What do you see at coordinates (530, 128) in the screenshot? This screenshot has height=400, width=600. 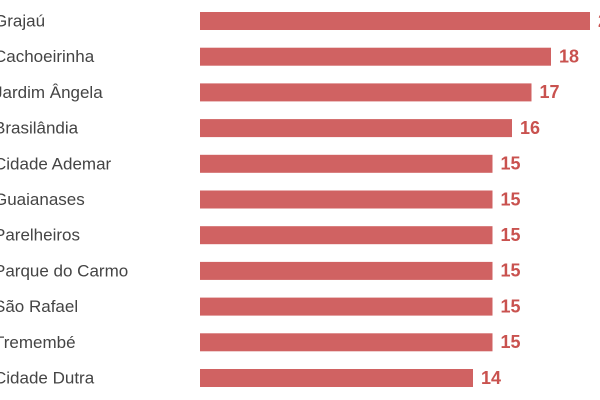 I see `value-label: 16` at bounding box center [530, 128].